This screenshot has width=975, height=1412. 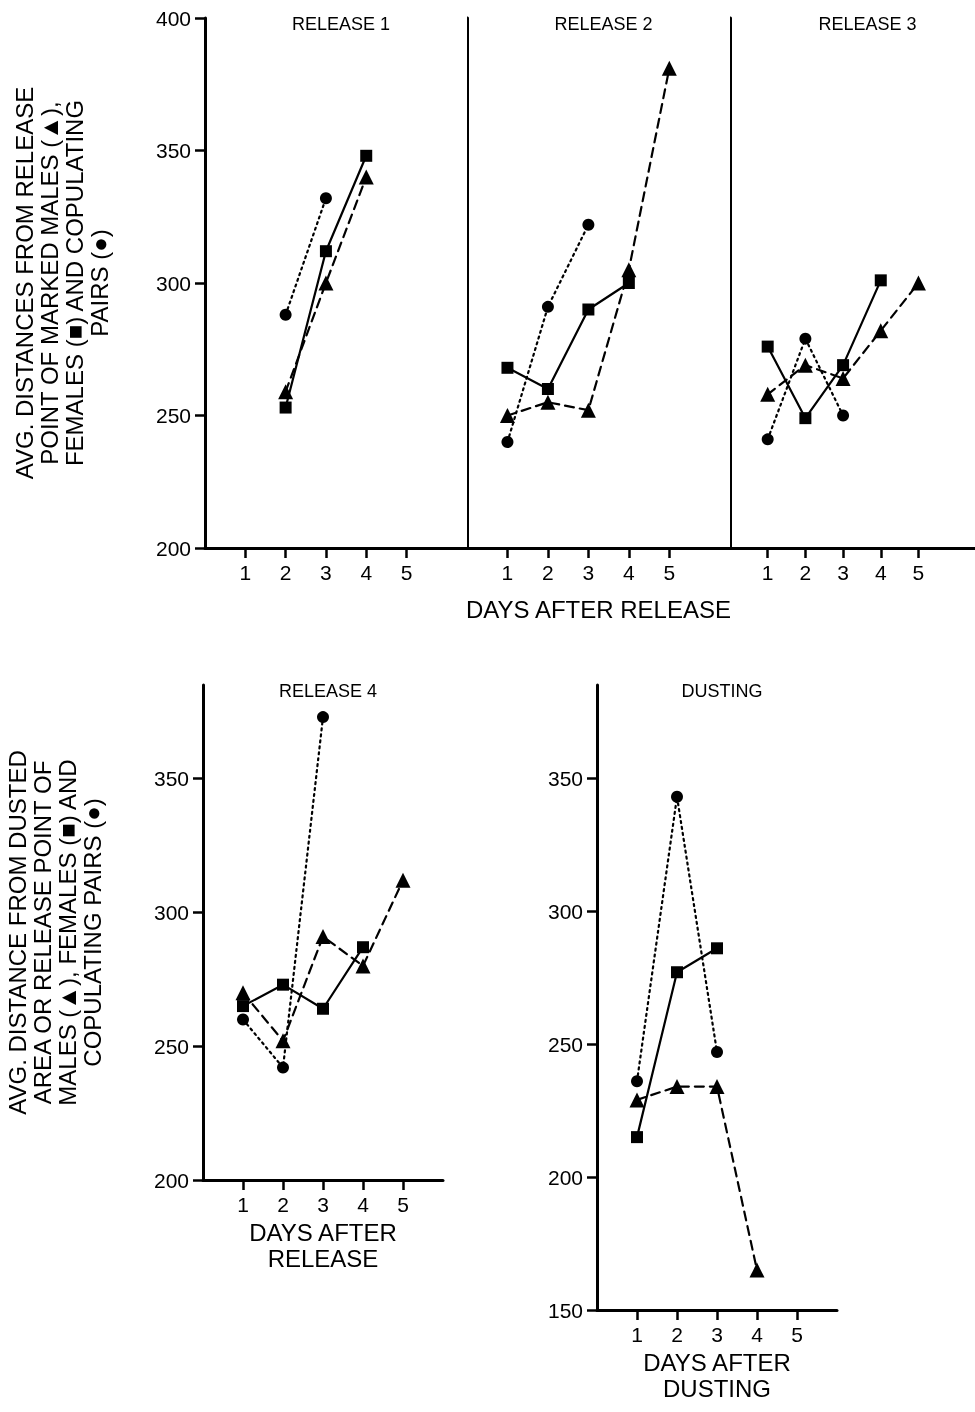 I want to click on chart-title: RELEASE 4, so click(x=328, y=691).